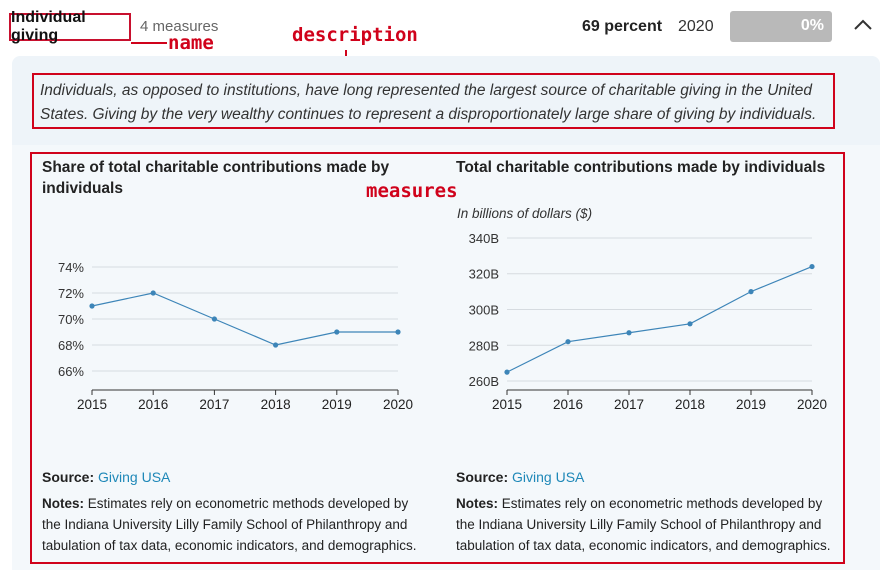 The width and height of the screenshot is (887, 570). I want to click on percent-value: 69 percent, so click(622, 26).